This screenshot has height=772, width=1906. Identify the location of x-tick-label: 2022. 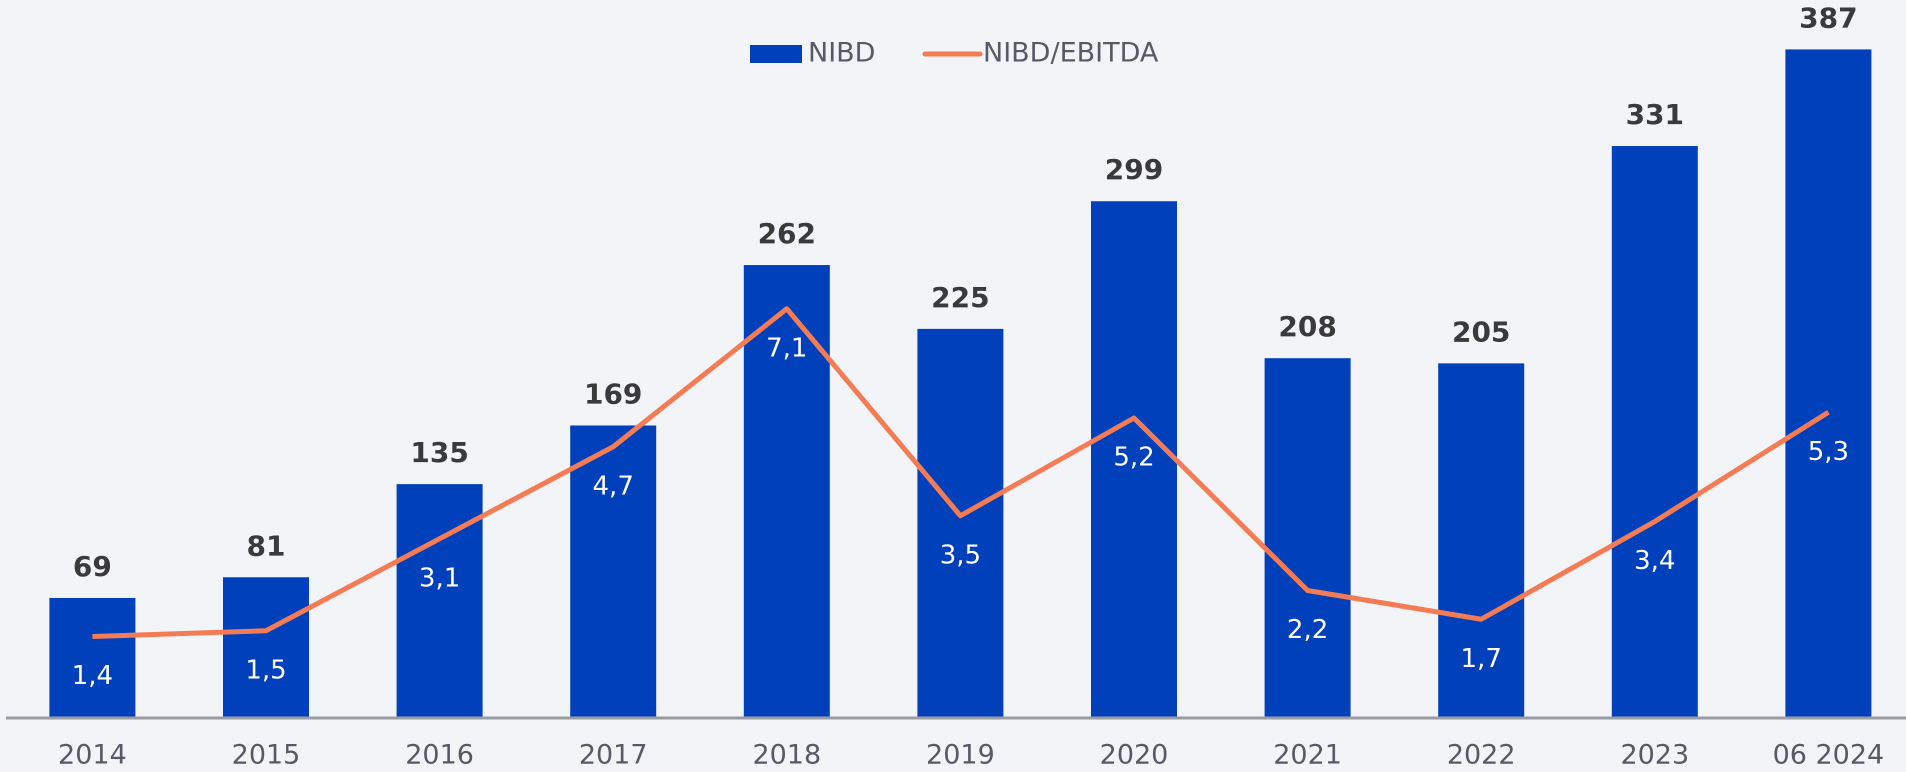
(1481, 755).